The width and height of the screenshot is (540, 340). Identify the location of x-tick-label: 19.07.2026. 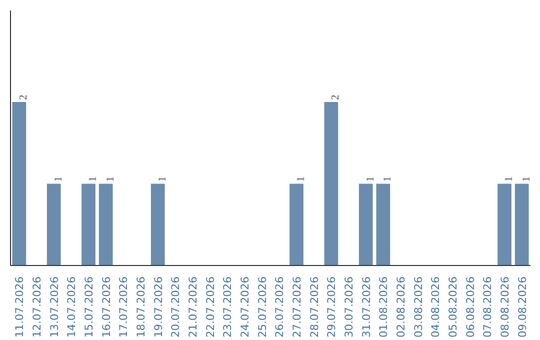
(158, 307).